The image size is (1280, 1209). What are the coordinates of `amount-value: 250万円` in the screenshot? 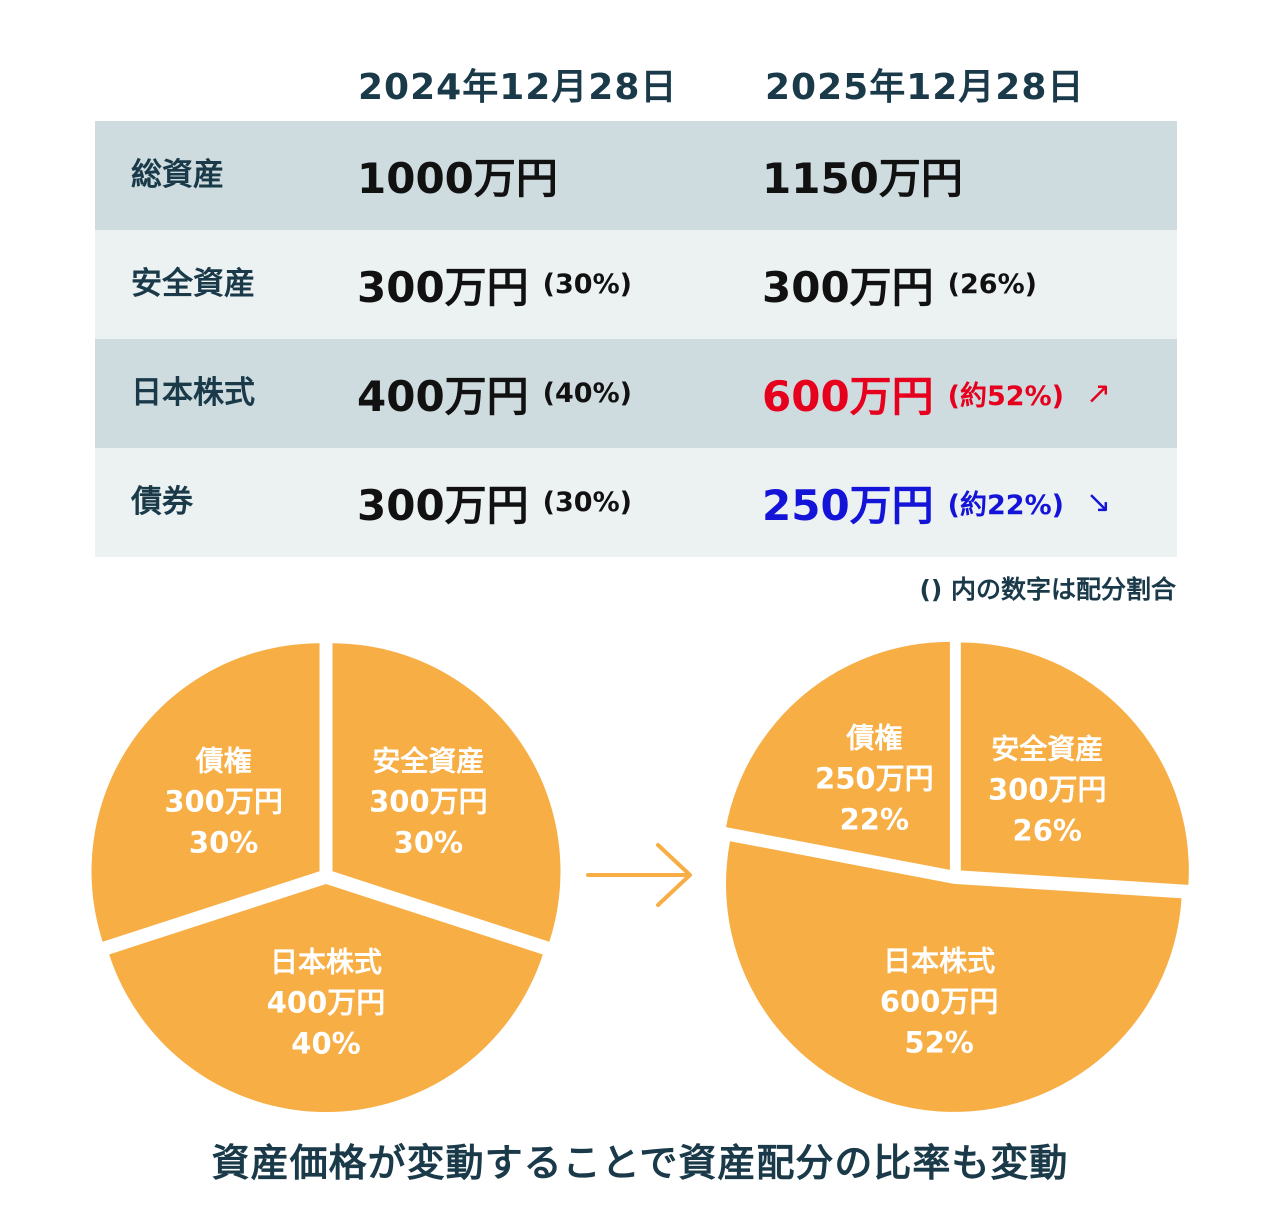 It's located at (848, 505).